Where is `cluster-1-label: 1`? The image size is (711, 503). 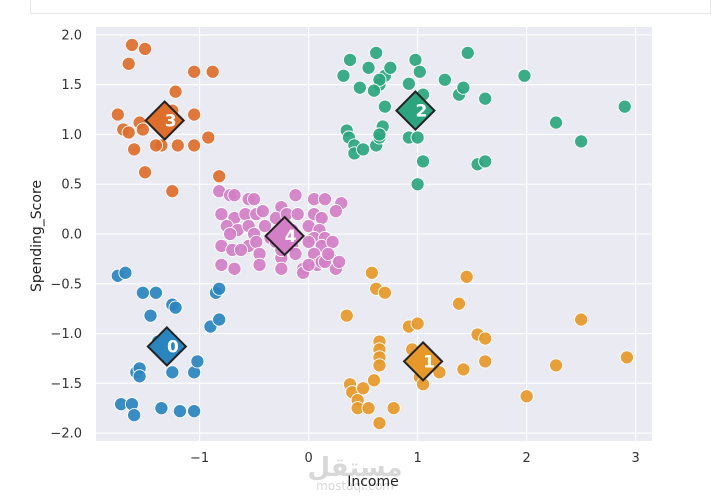
cluster-1-label: 1 is located at coordinates (429, 362).